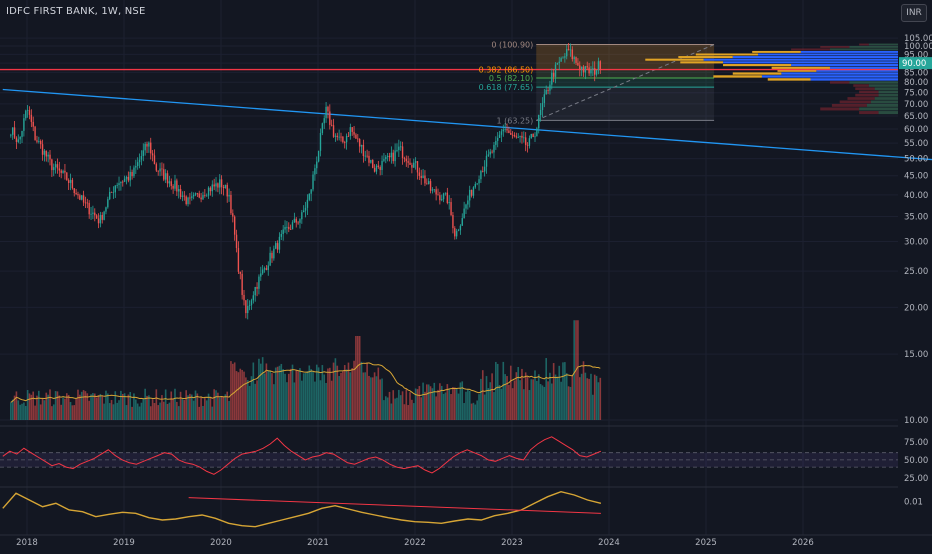 Image resolution: width=932 pixels, height=554 pixels. Describe the element at coordinates (914, 13) in the screenshot. I see `currency-badge: INR` at that location.